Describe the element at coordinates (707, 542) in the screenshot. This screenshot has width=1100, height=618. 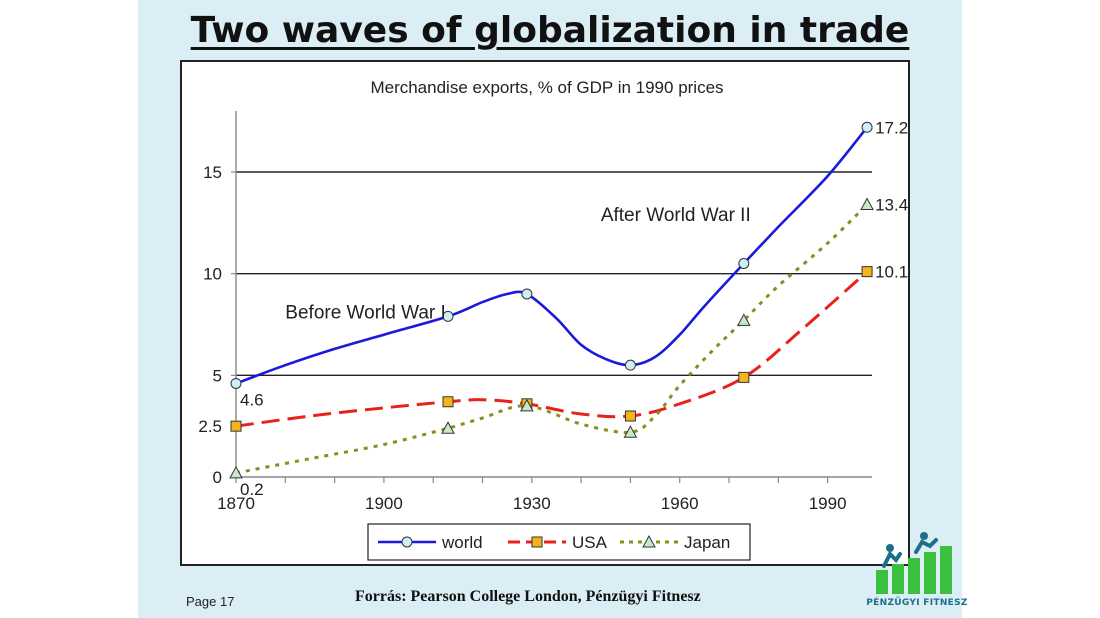
I see `legend-label: Japan` at that location.